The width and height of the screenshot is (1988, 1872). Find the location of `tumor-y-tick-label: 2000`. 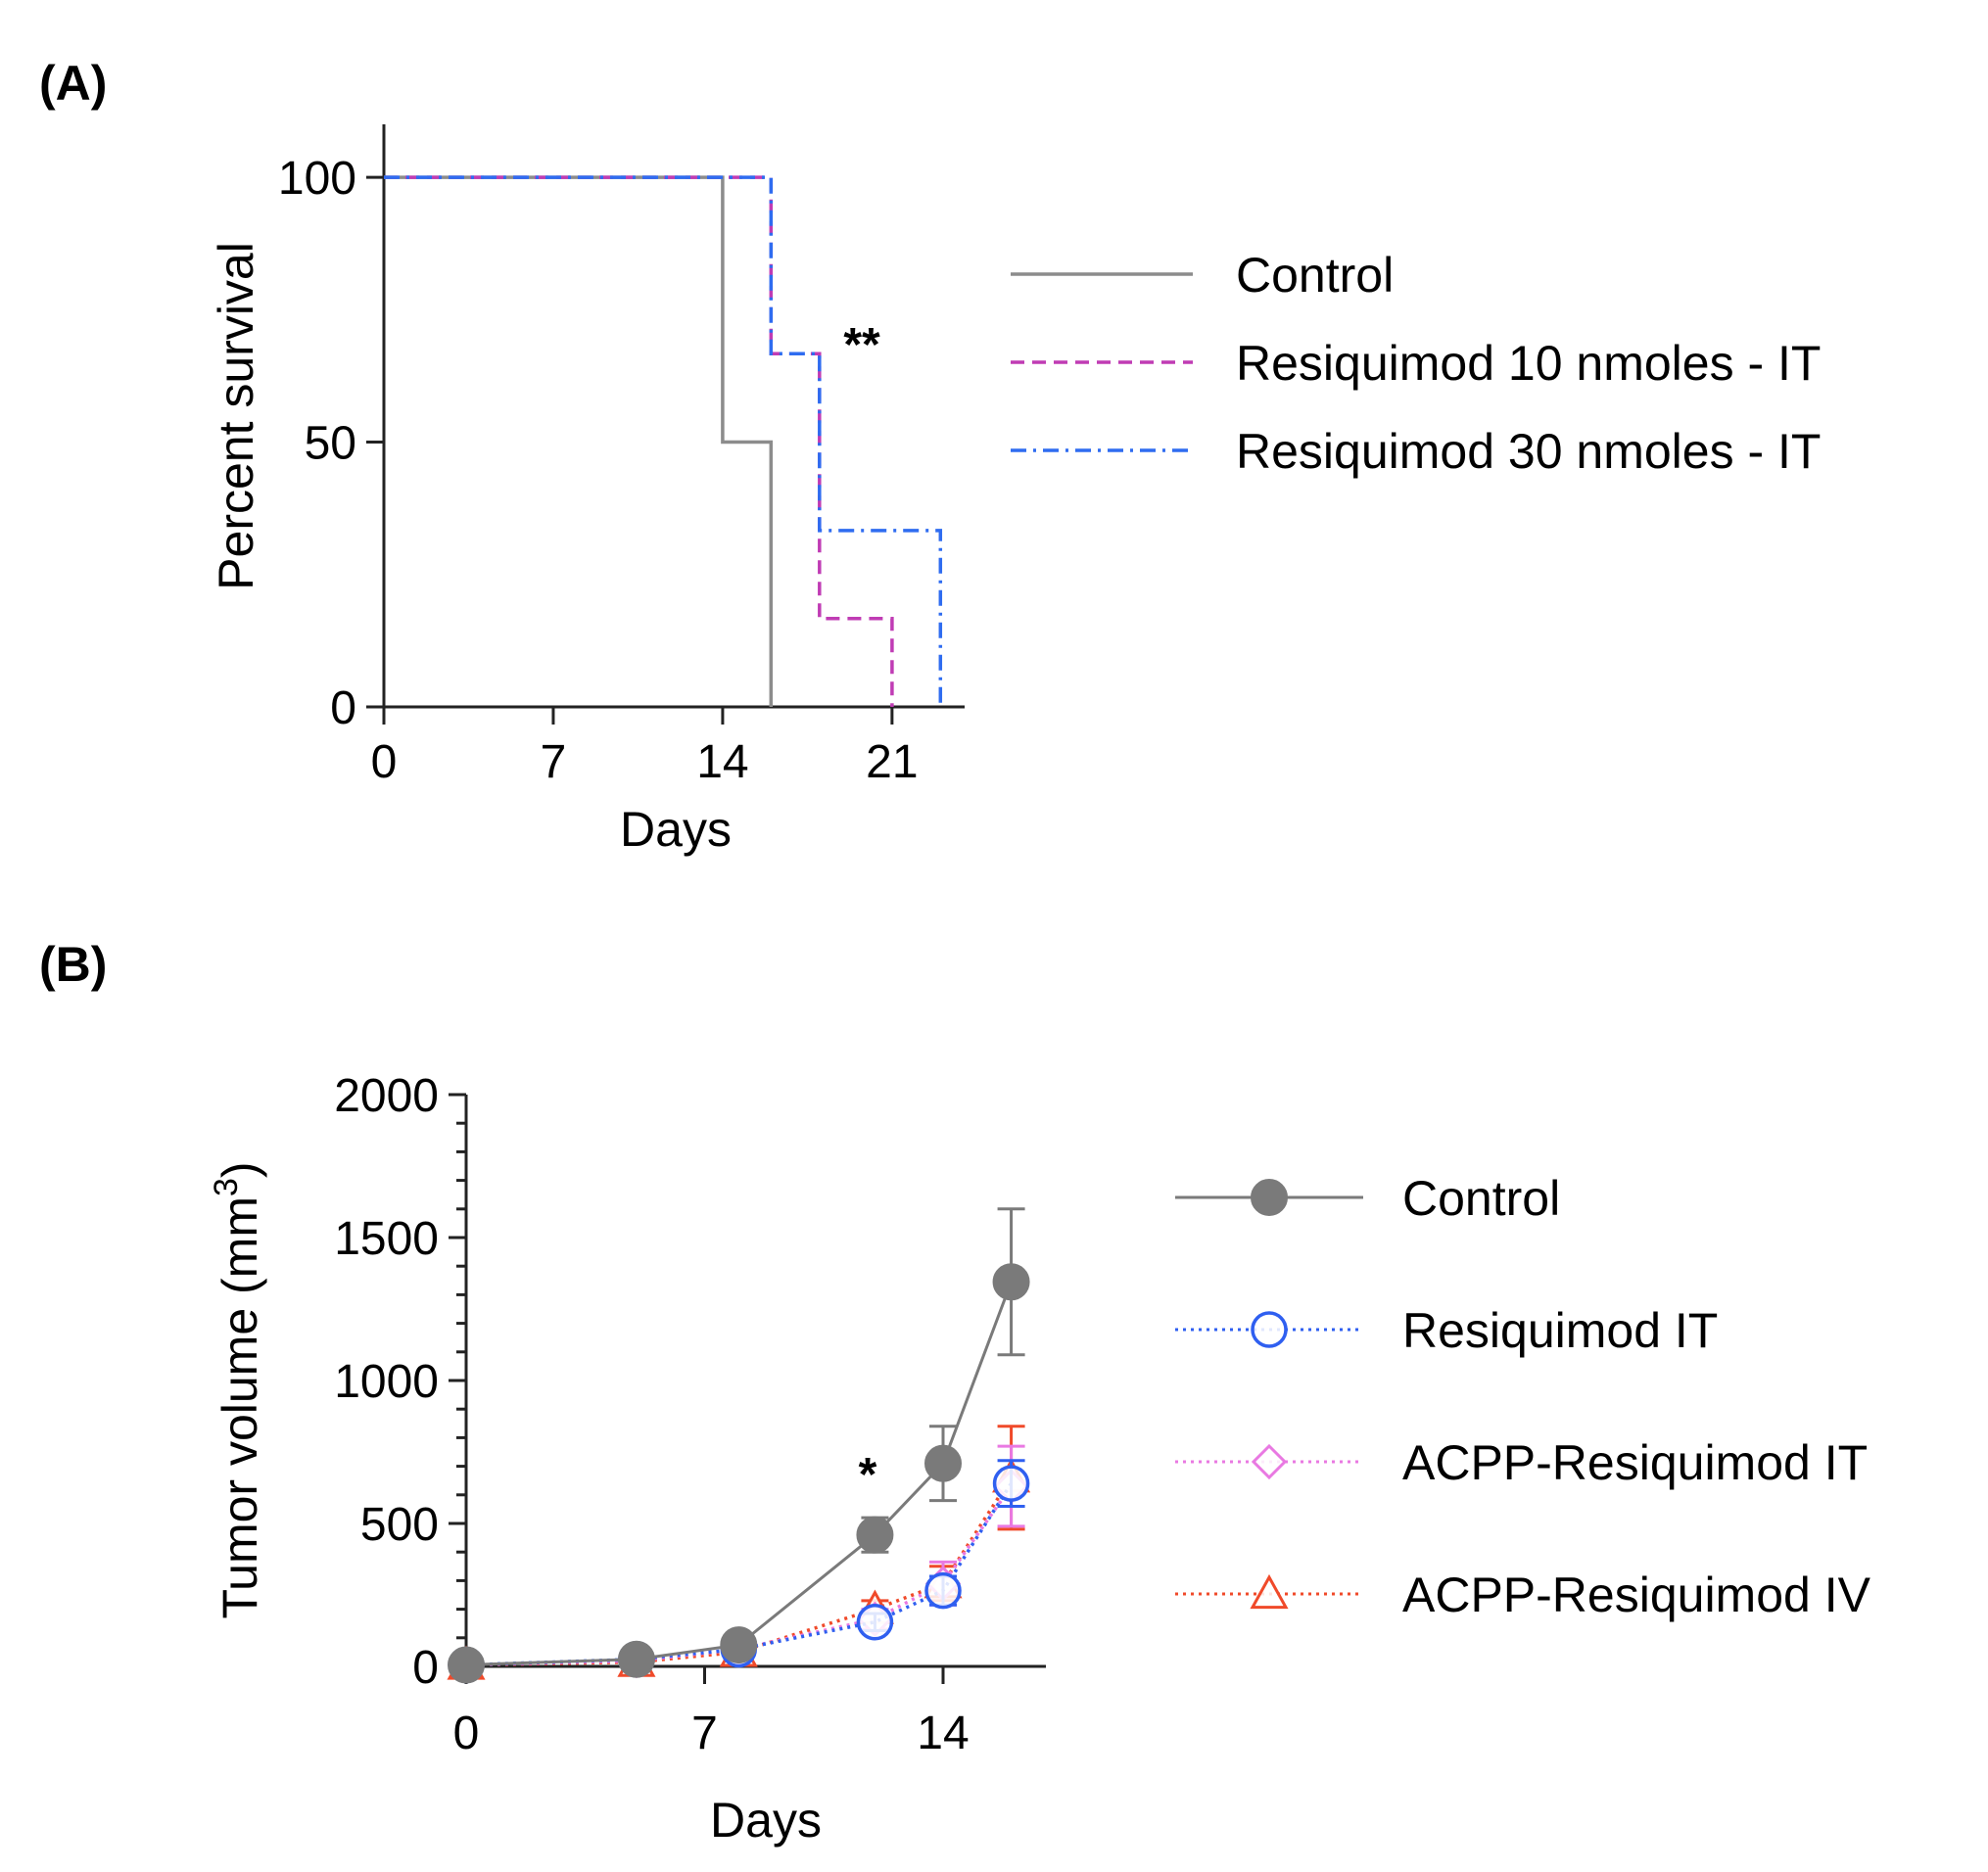

tumor-y-tick-label: 2000 is located at coordinates (386, 1096).